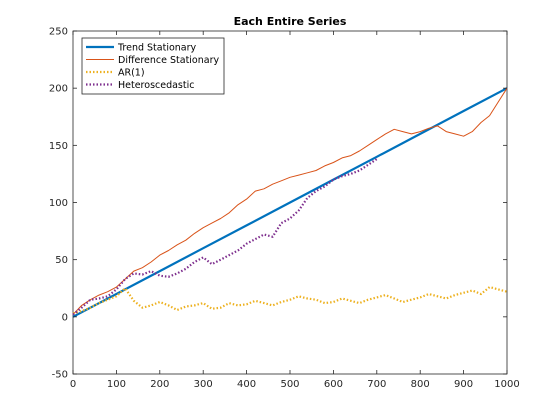 The image size is (560, 420). I want to click on x-tick-label-9: 900, so click(463, 384).